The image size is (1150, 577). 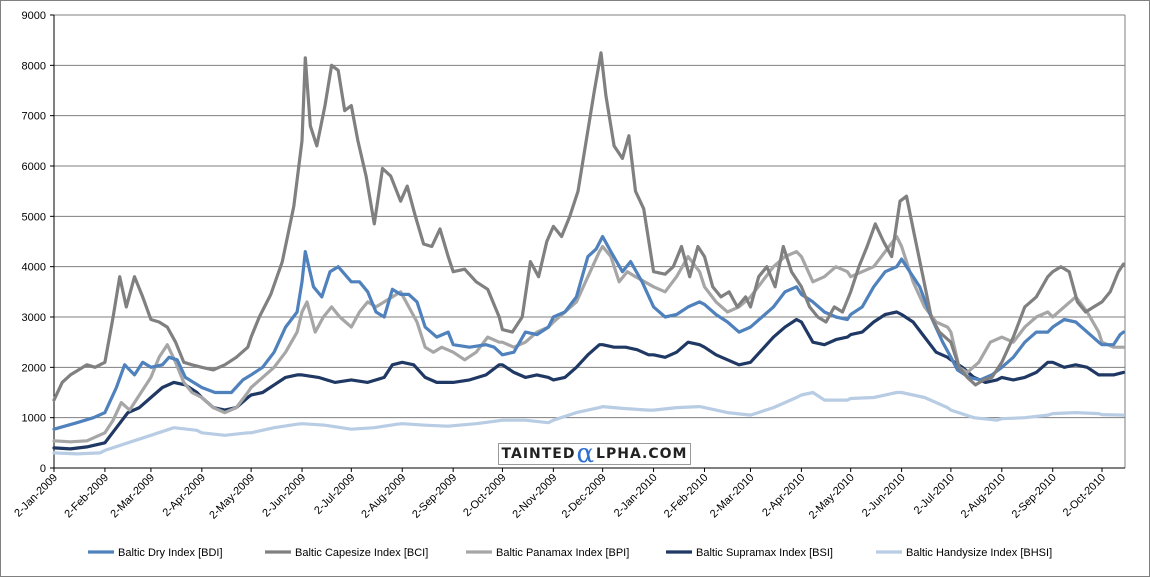 I want to click on y-tick-label: 4000, so click(x=34, y=268).